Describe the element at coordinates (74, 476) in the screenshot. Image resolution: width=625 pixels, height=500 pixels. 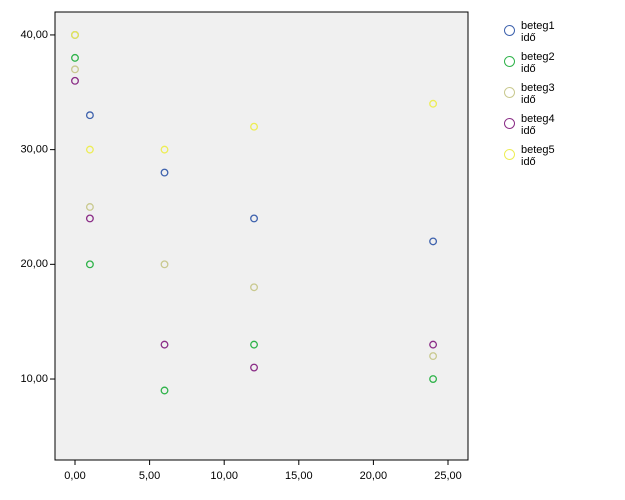
I see `x-tick-label: 0,00` at that location.